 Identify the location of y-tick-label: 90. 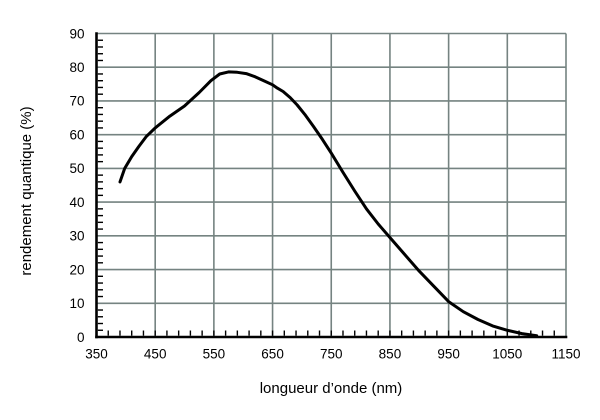
(76, 33).